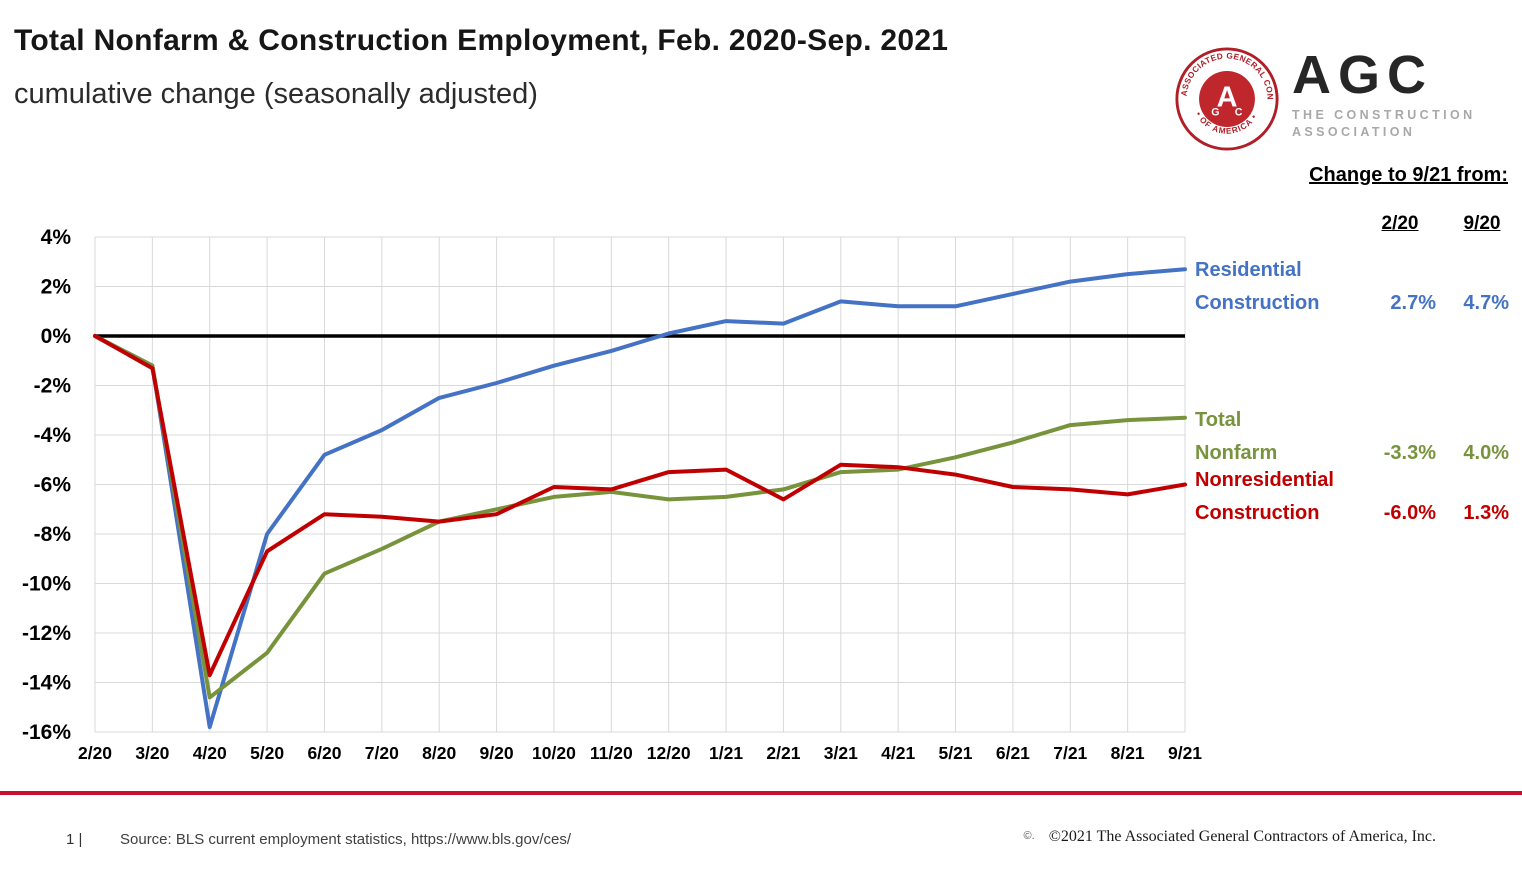 The height and width of the screenshot is (873, 1522). I want to click on x-axis-tick-label: 10/20, so click(554, 753).